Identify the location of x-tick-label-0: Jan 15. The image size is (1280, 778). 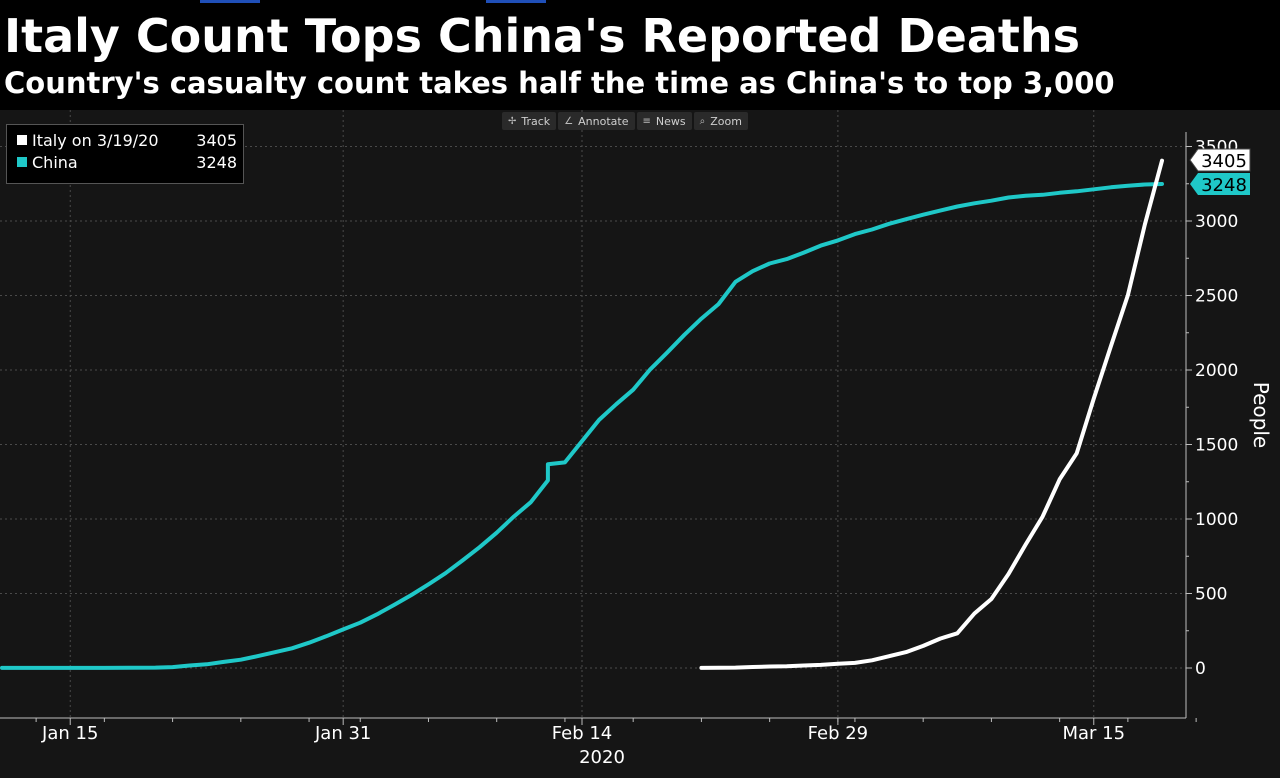
(69, 733).